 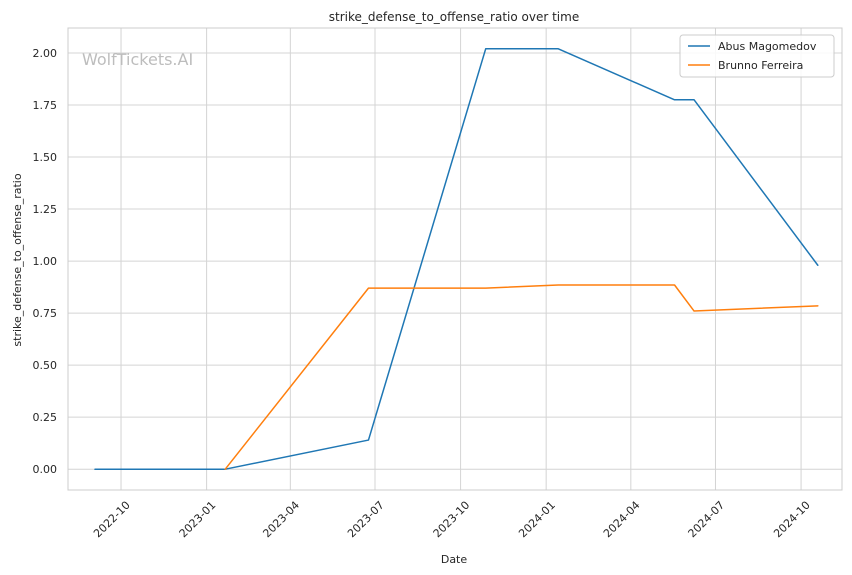 I want to click on legend-label: Abus Magomedov, so click(x=767, y=46).